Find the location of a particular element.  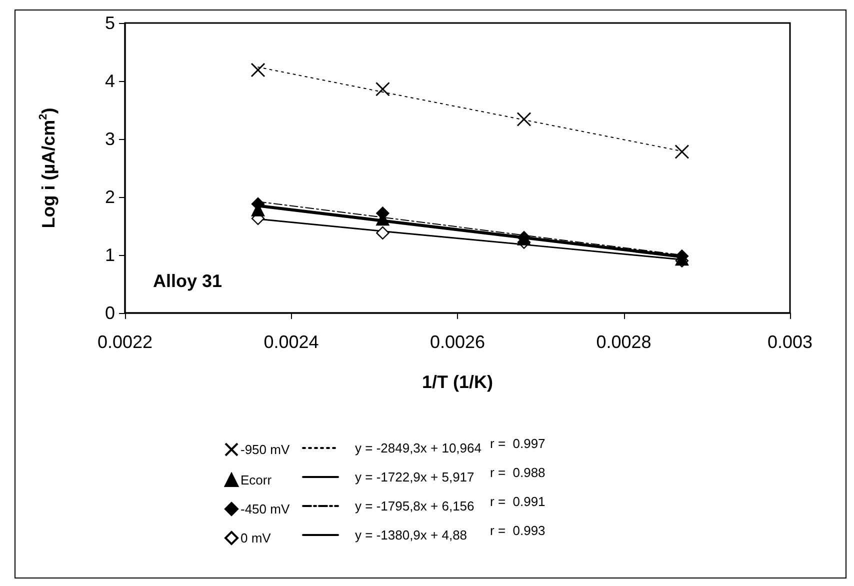

legend-label: y = -1380,9x + 4,88 is located at coordinates (411, 535).